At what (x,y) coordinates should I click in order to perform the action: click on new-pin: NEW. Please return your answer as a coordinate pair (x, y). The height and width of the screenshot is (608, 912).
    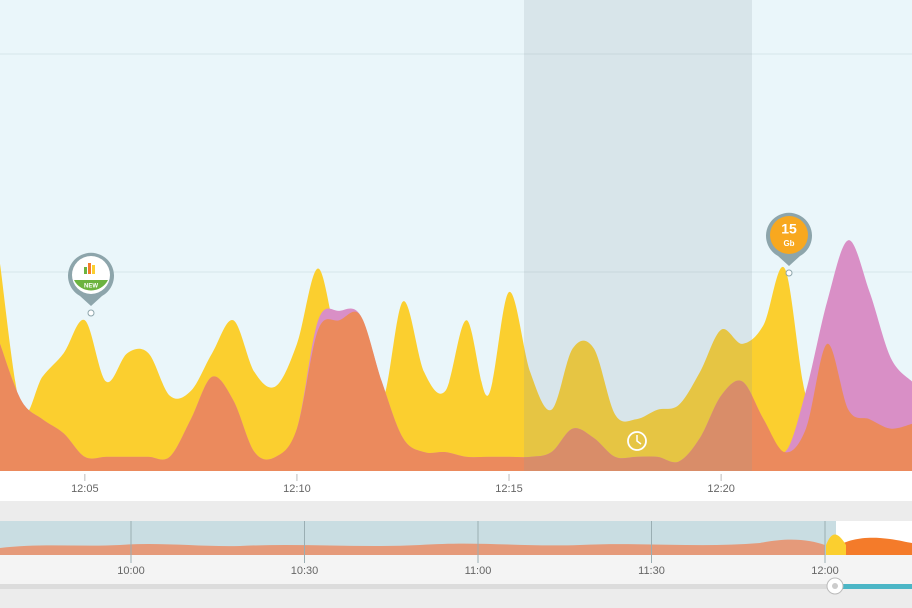
    Looking at the image, I should click on (91, 284).